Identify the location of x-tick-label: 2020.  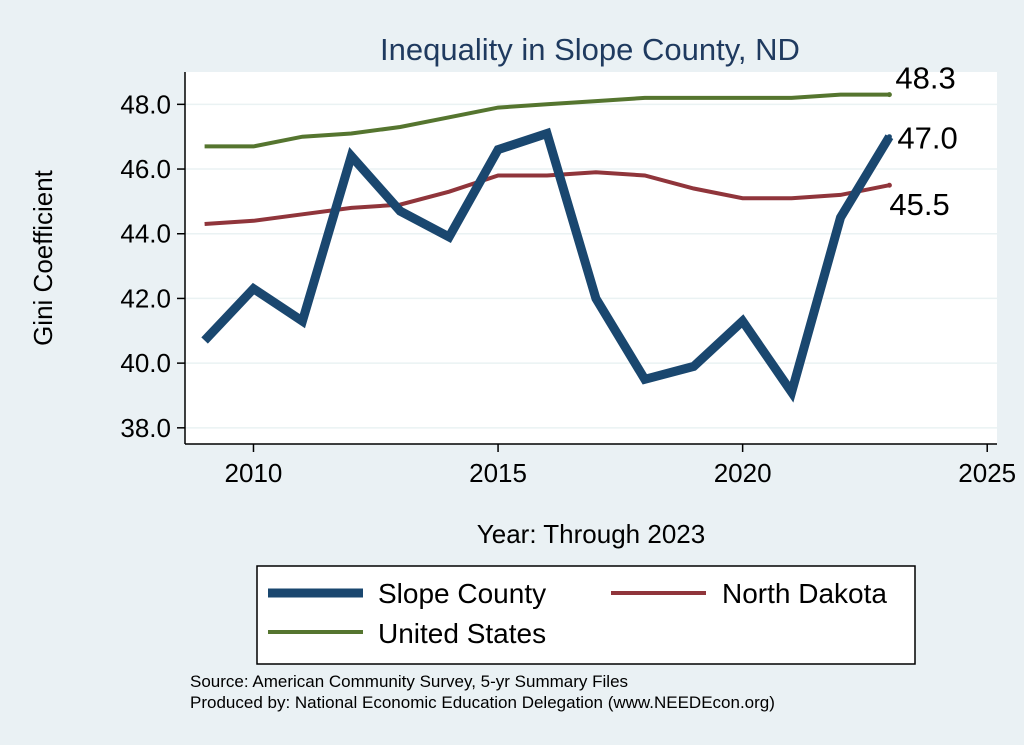
(743, 473).